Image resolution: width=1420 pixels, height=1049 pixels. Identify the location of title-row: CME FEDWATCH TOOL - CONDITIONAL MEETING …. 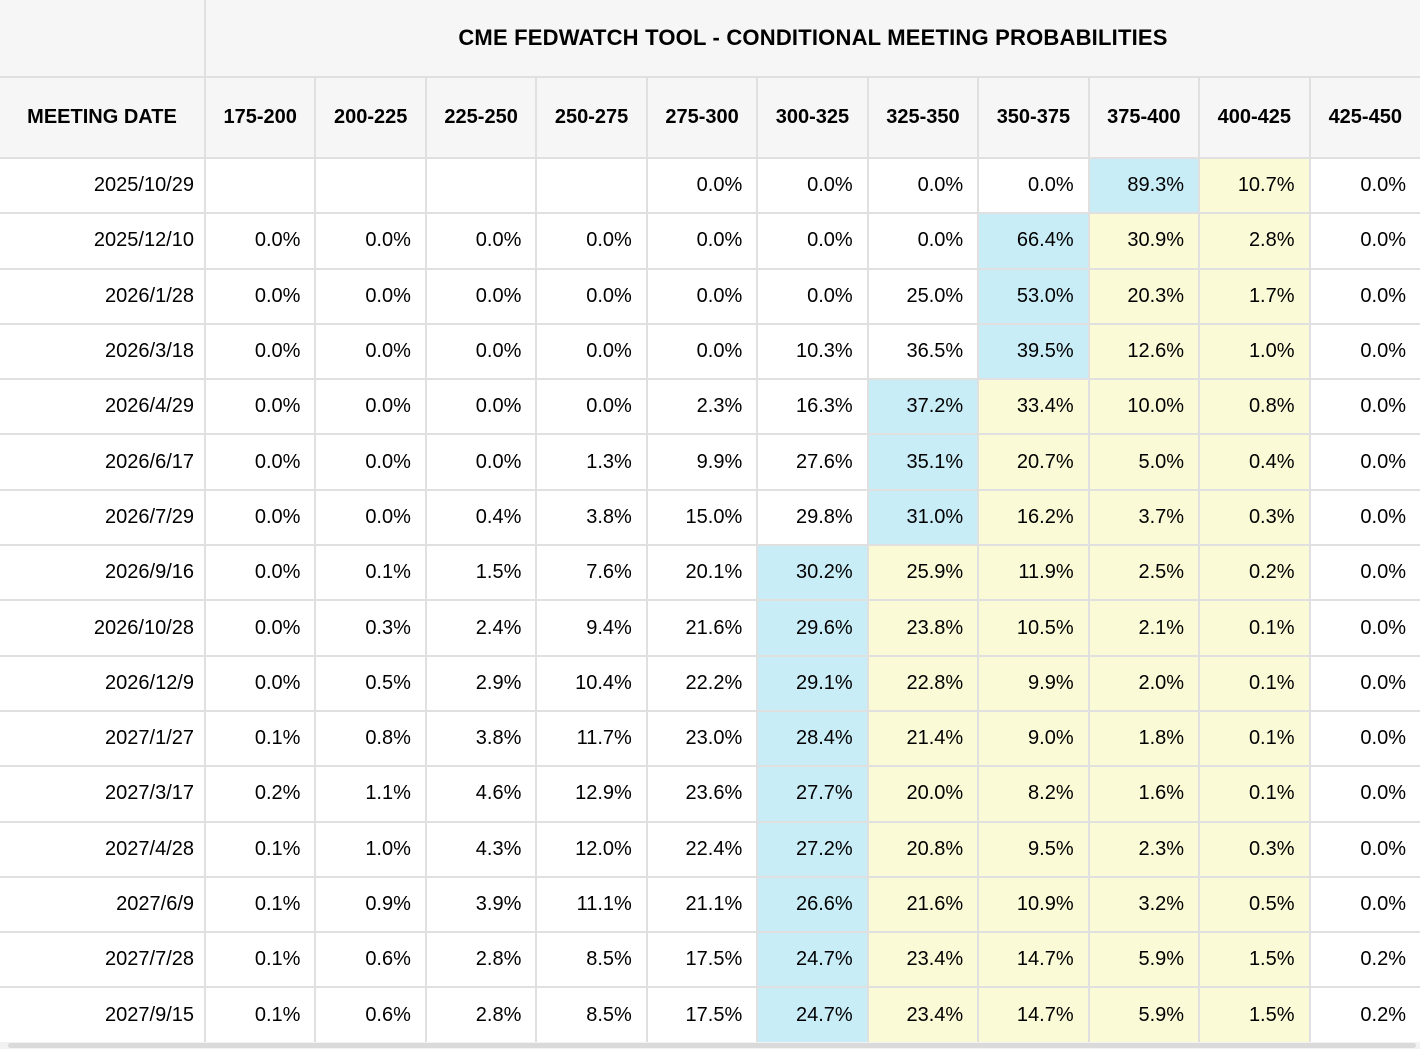
(710, 39).